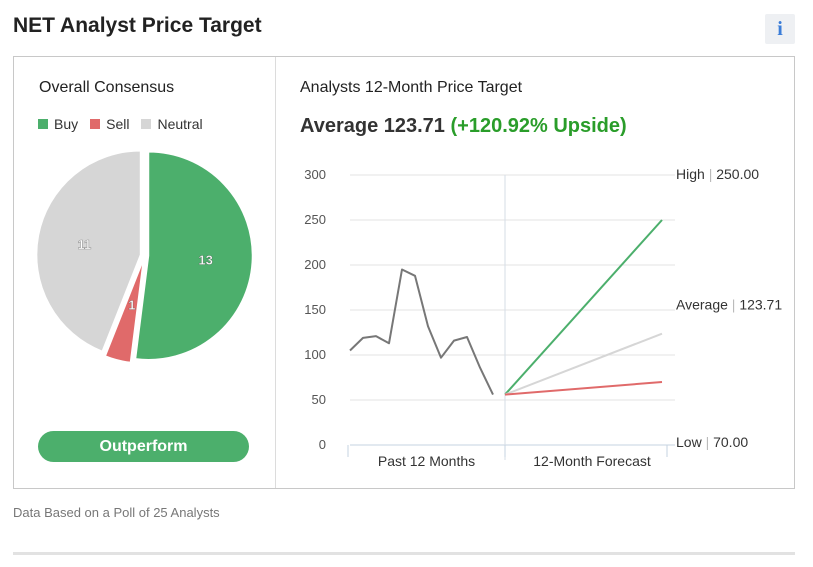 The image size is (813, 567). I want to click on consensus-legend: Buy Sell Neutral, so click(126, 124).